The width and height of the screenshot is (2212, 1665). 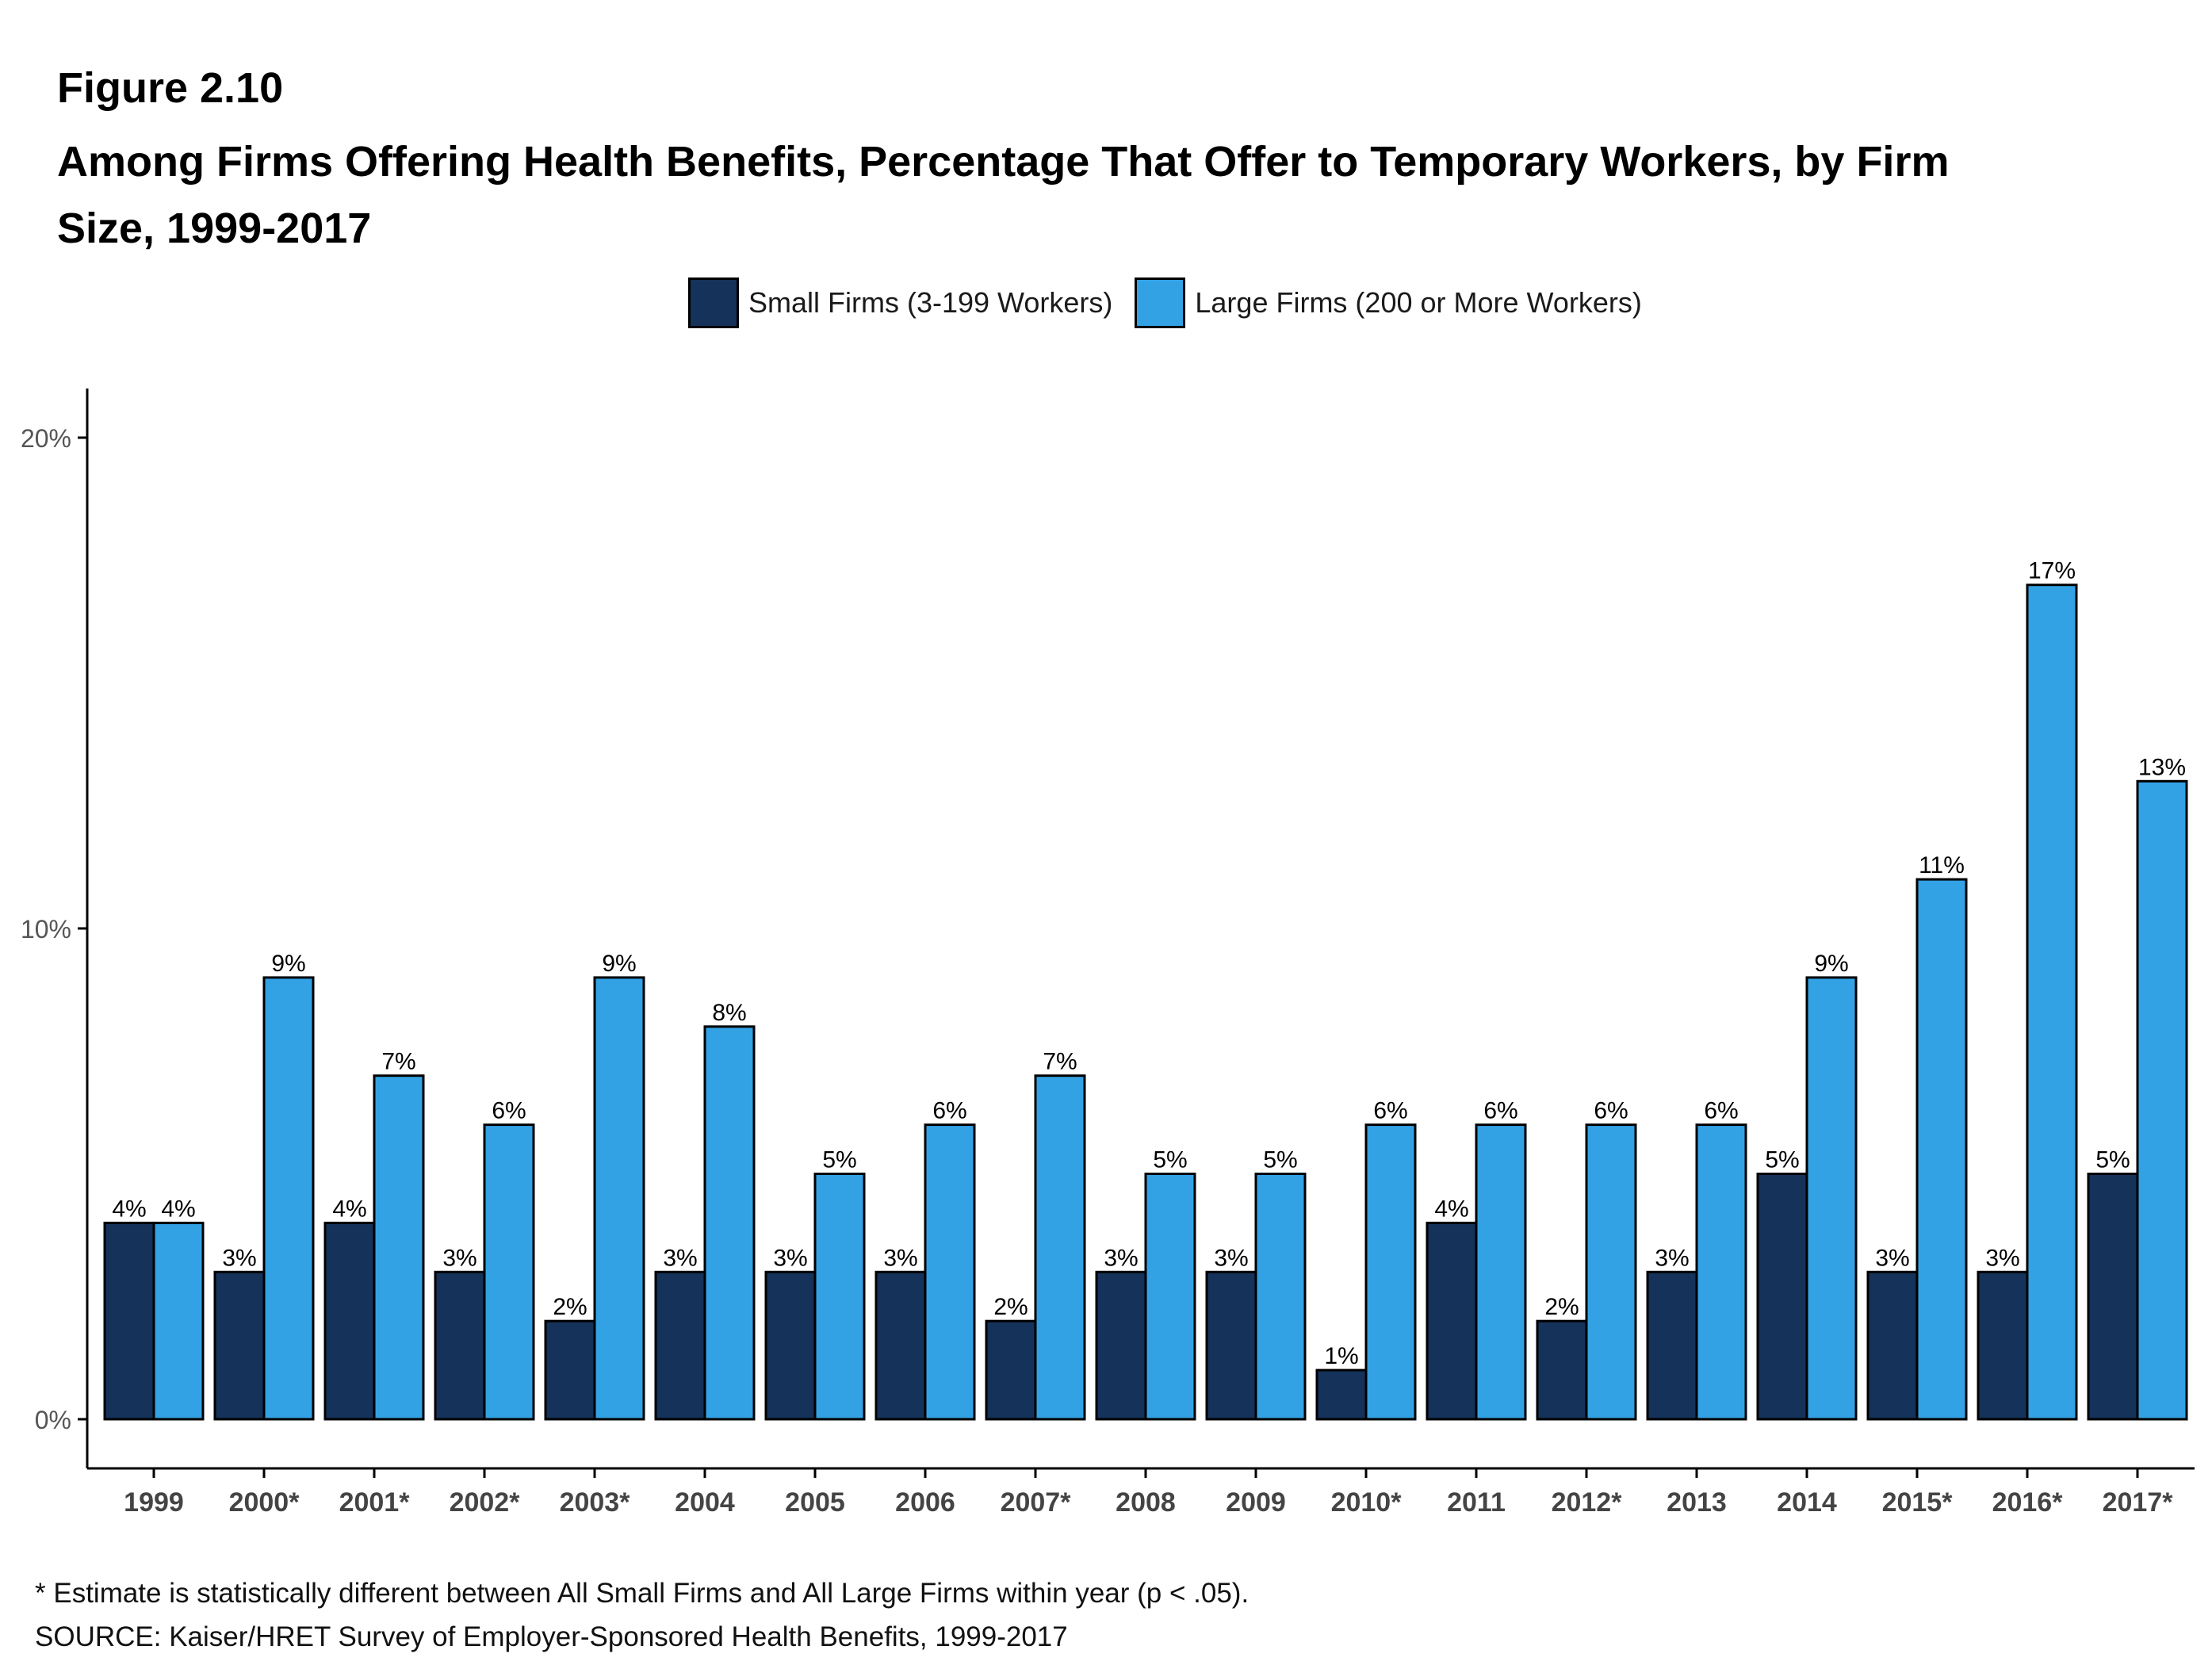 What do you see at coordinates (1697, 1502) in the screenshot?
I see `x-tick-label: 2013` at bounding box center [1697, 1502].